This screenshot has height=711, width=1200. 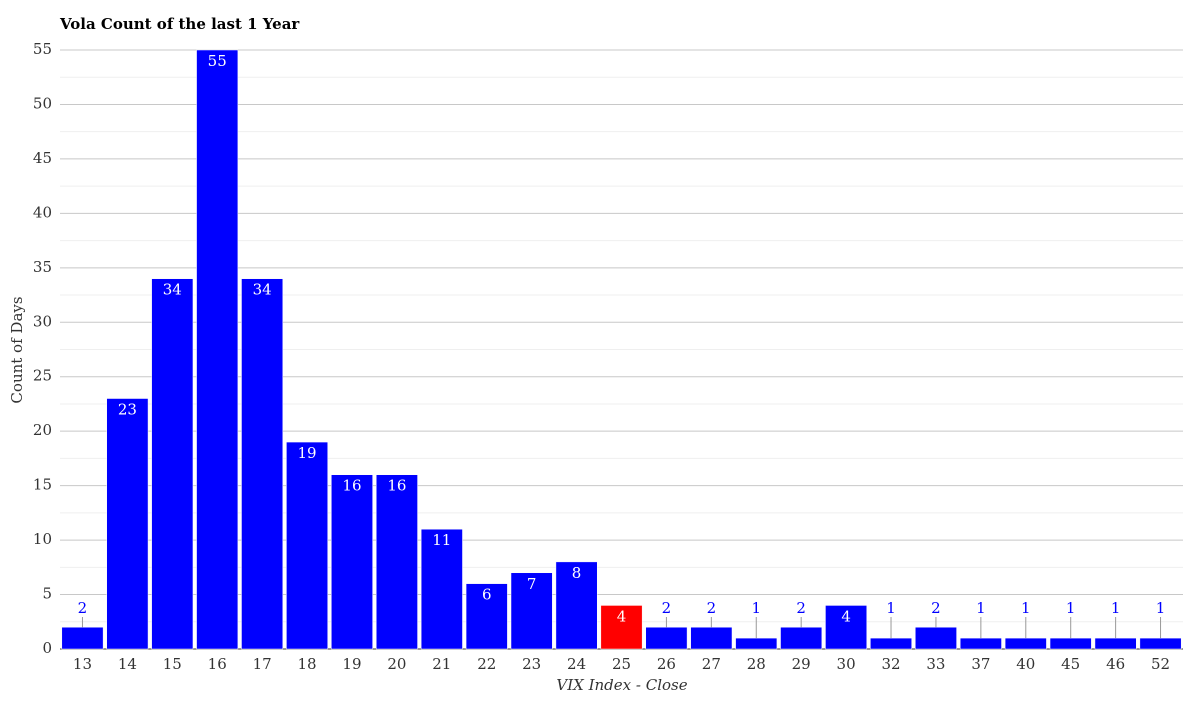 I want to click on x-tick-label: 28, so click(x=756, y=664).